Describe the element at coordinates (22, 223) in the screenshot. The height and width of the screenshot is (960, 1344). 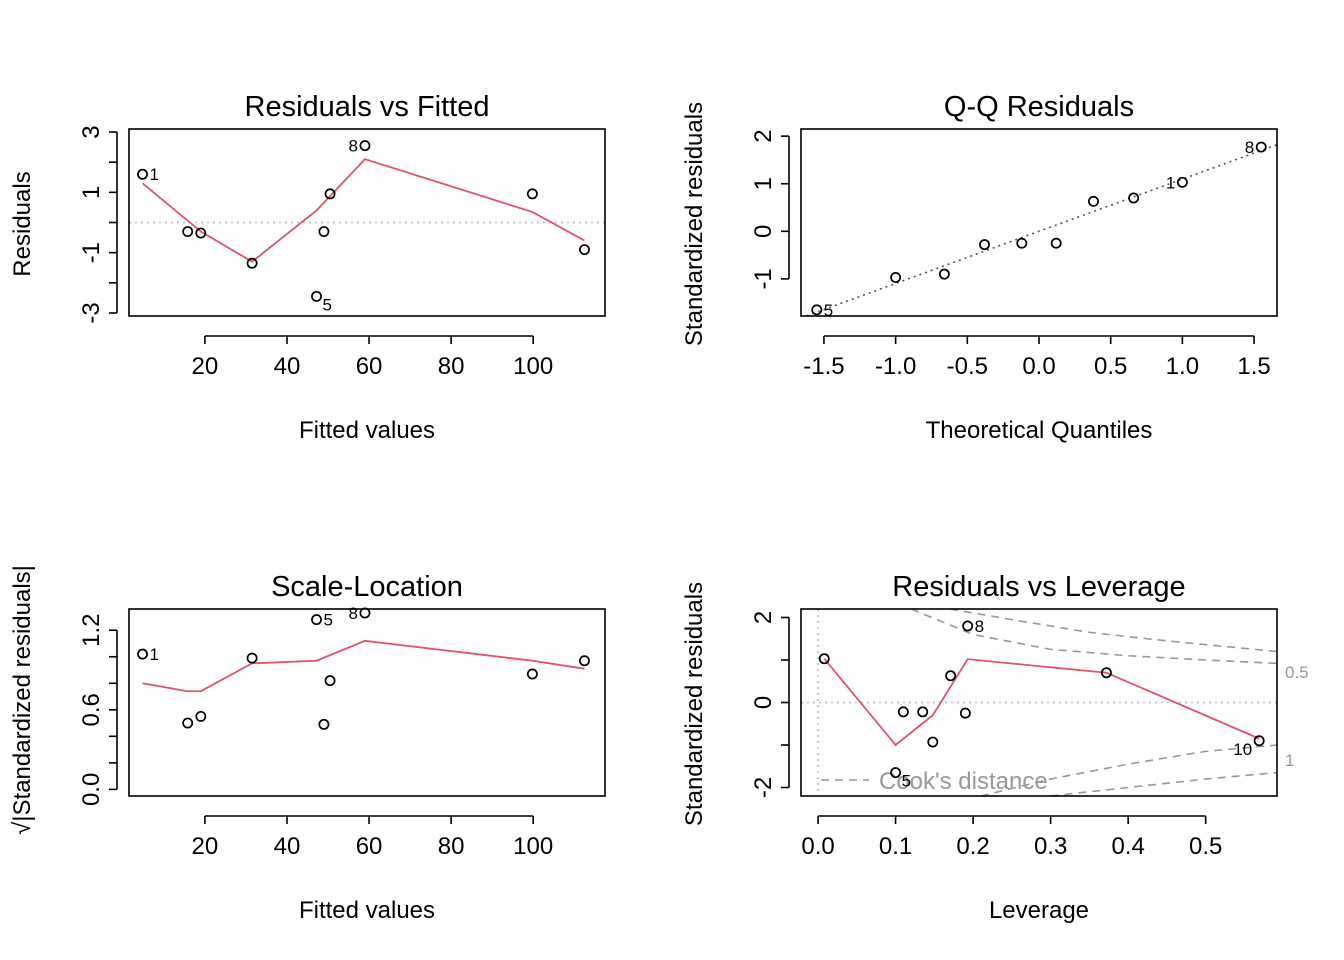
I see `y-axis-label: Residuals` at that location.